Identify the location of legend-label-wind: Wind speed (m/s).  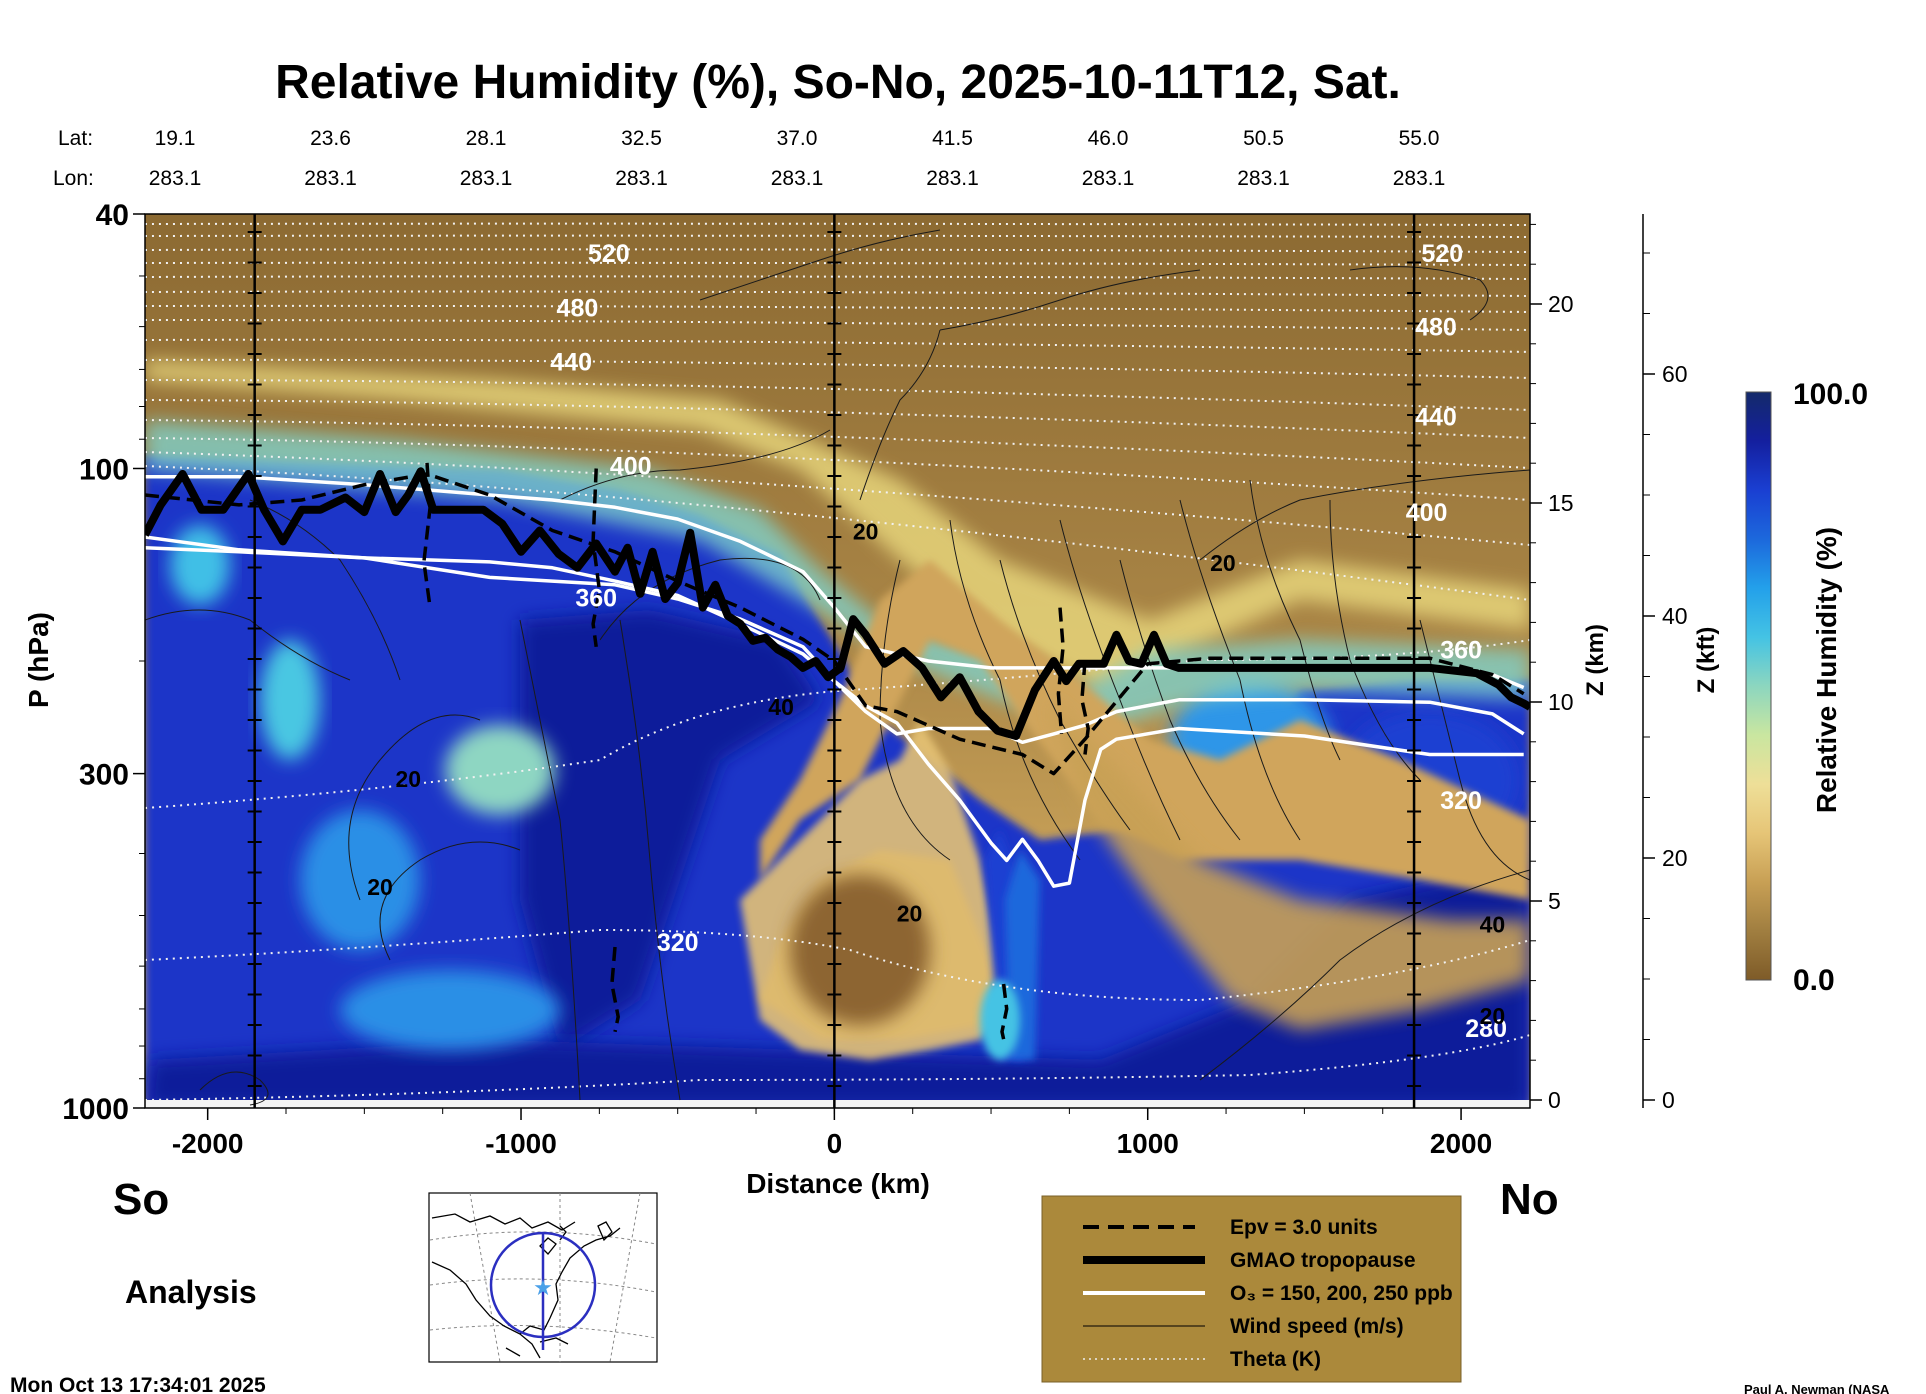
(1317, 1326).